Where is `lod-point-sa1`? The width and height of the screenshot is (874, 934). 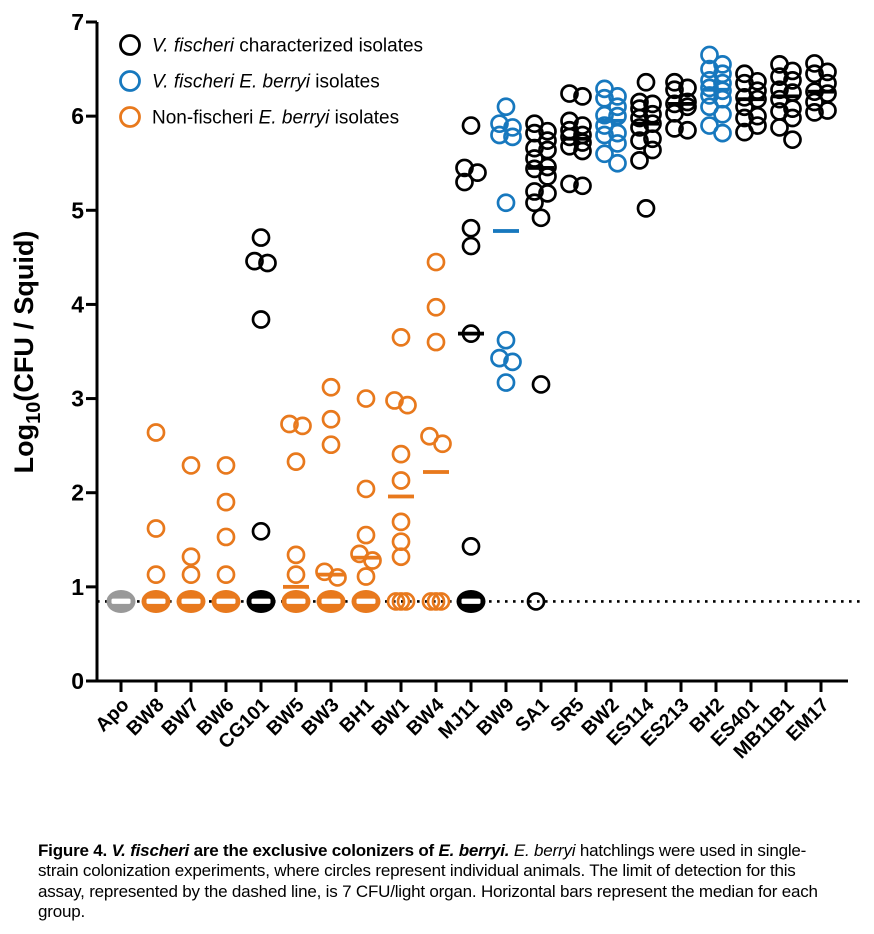 lod-point-sa1 is located at coordinates (536, 601).